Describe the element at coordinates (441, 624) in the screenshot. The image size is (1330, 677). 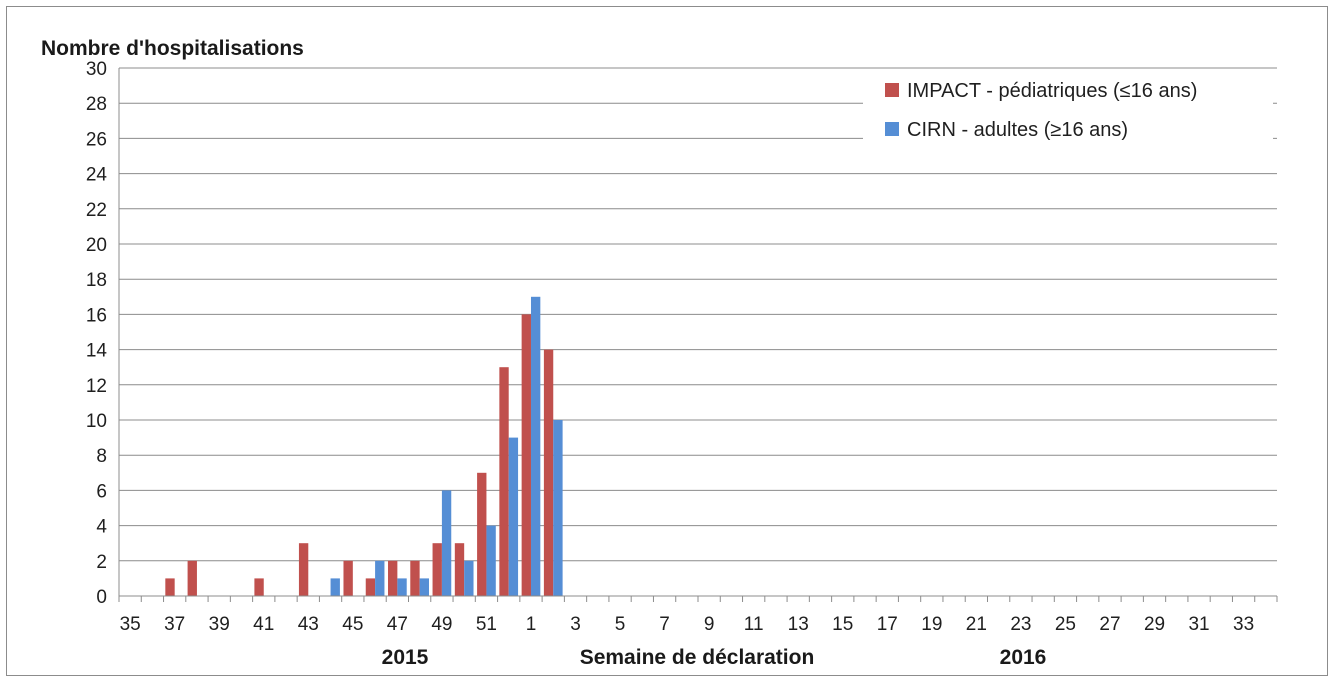
I see `x-tick-label-49: 49` at that location.